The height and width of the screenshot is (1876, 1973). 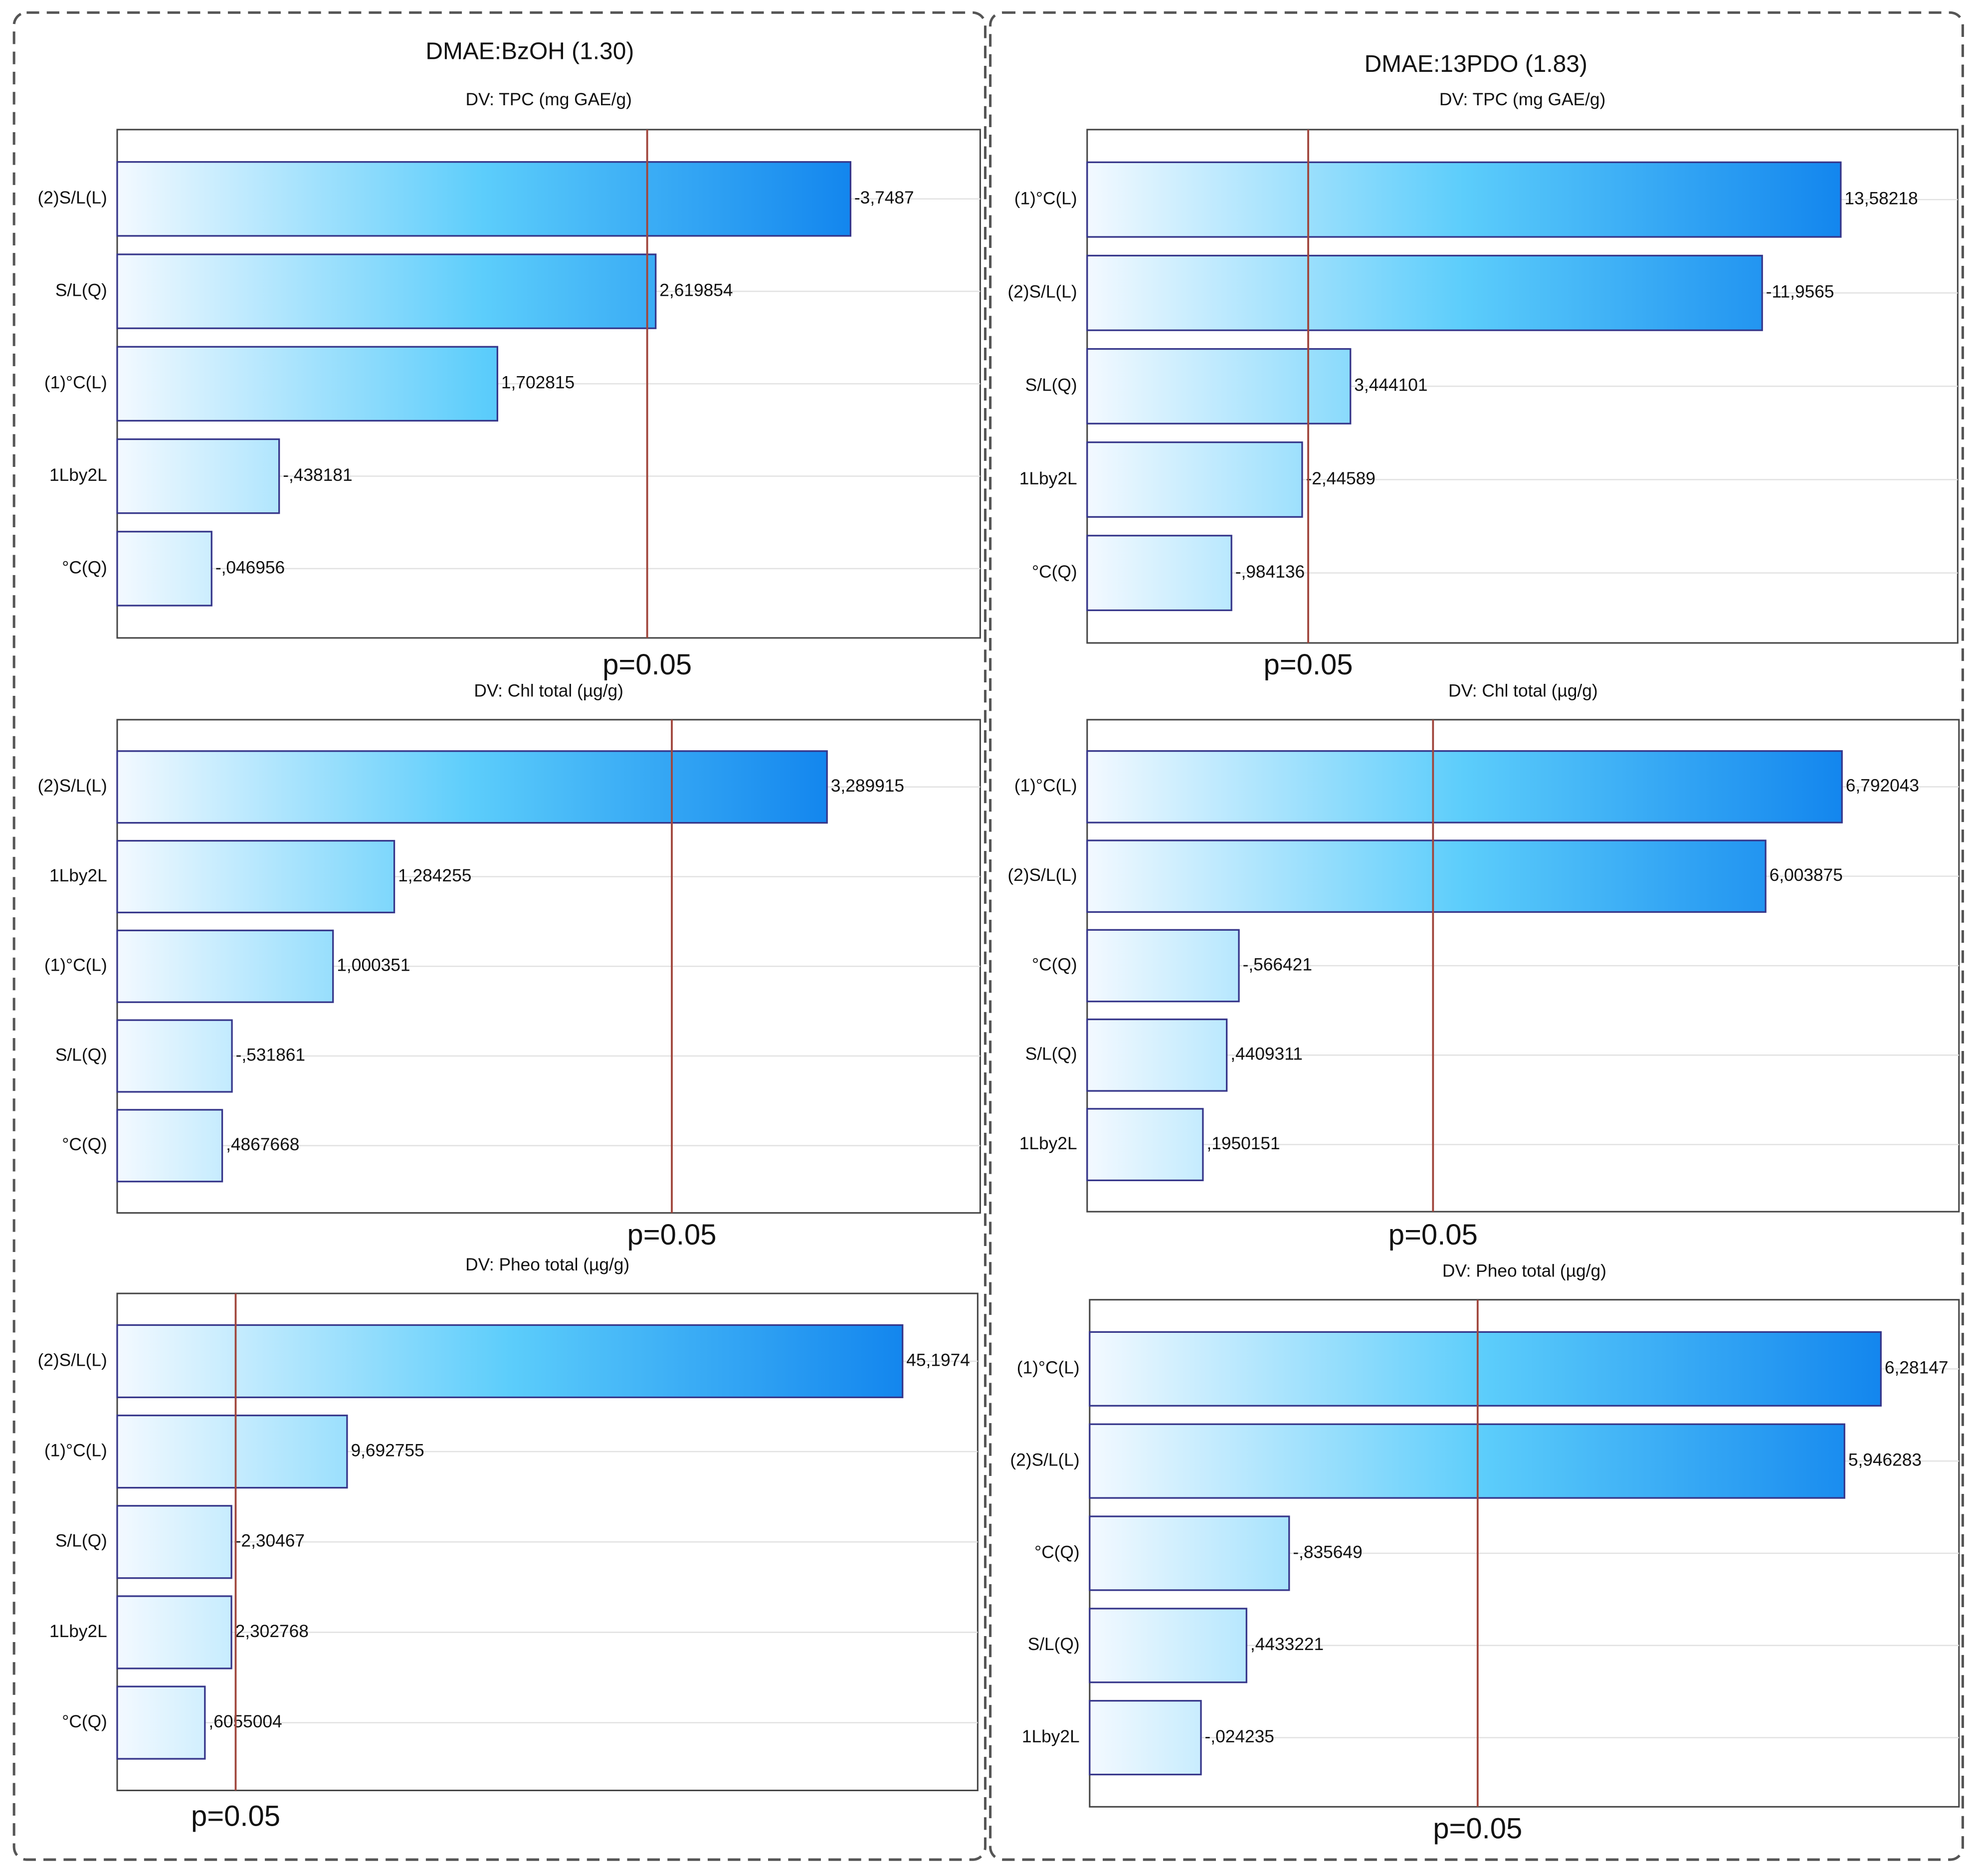 I want to click on panel-title: DMAE:BzOH (1.30), so click(x=529, y=51).